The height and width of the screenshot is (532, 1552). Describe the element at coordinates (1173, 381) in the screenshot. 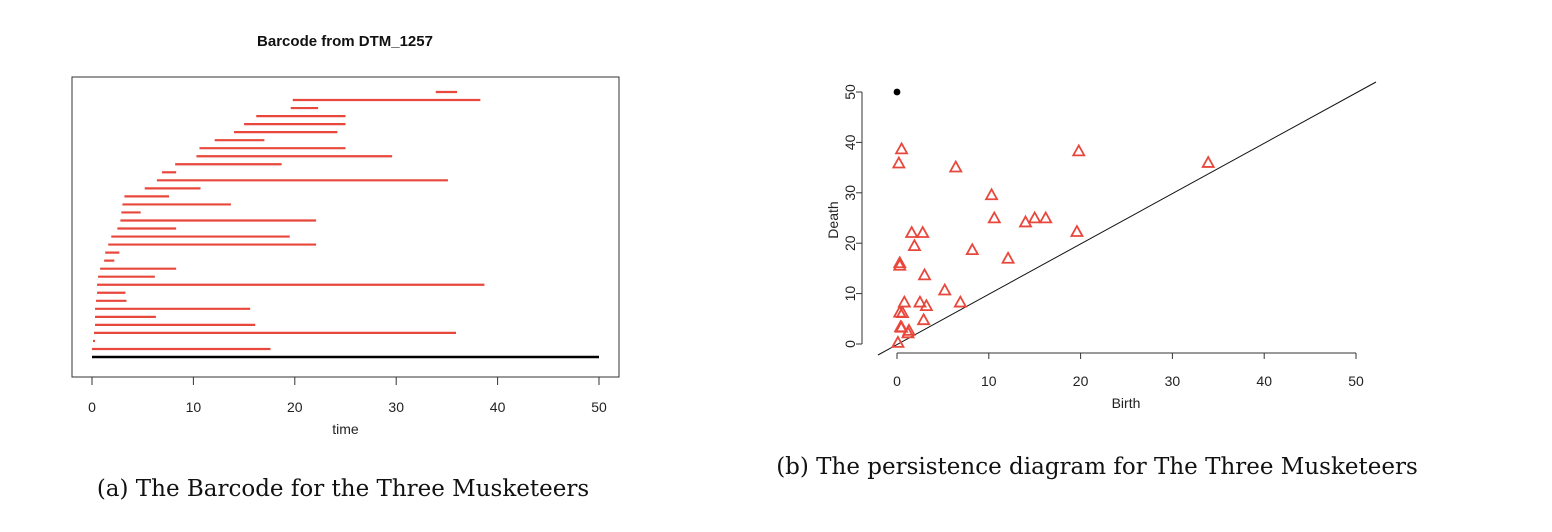

I see `pd-x-tick-label: 30` at that location.